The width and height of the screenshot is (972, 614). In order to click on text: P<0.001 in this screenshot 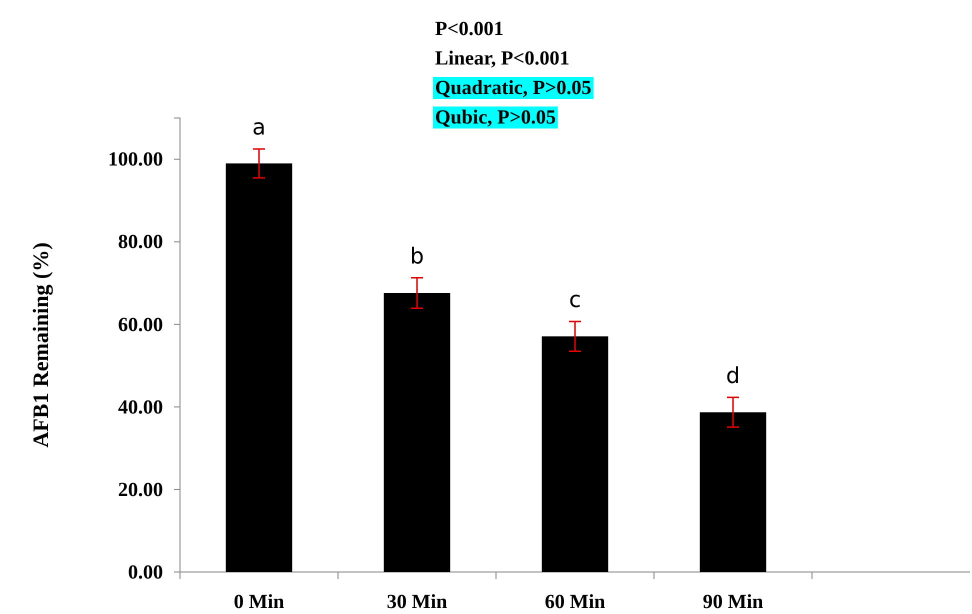, I will do `click(469, 29)`.